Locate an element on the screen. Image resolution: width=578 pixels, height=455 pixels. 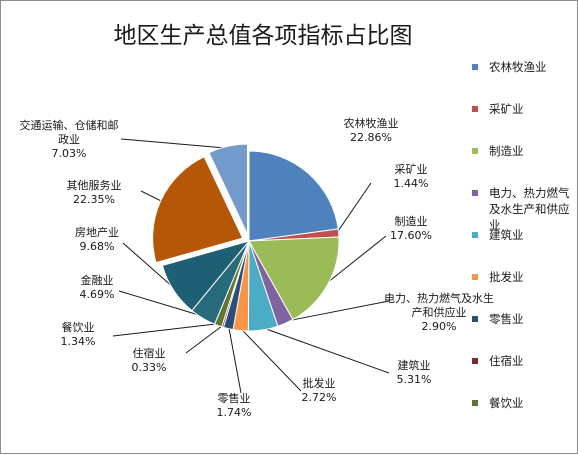
legend-label-4: 建筑业 is located at coordinates (506, 235).